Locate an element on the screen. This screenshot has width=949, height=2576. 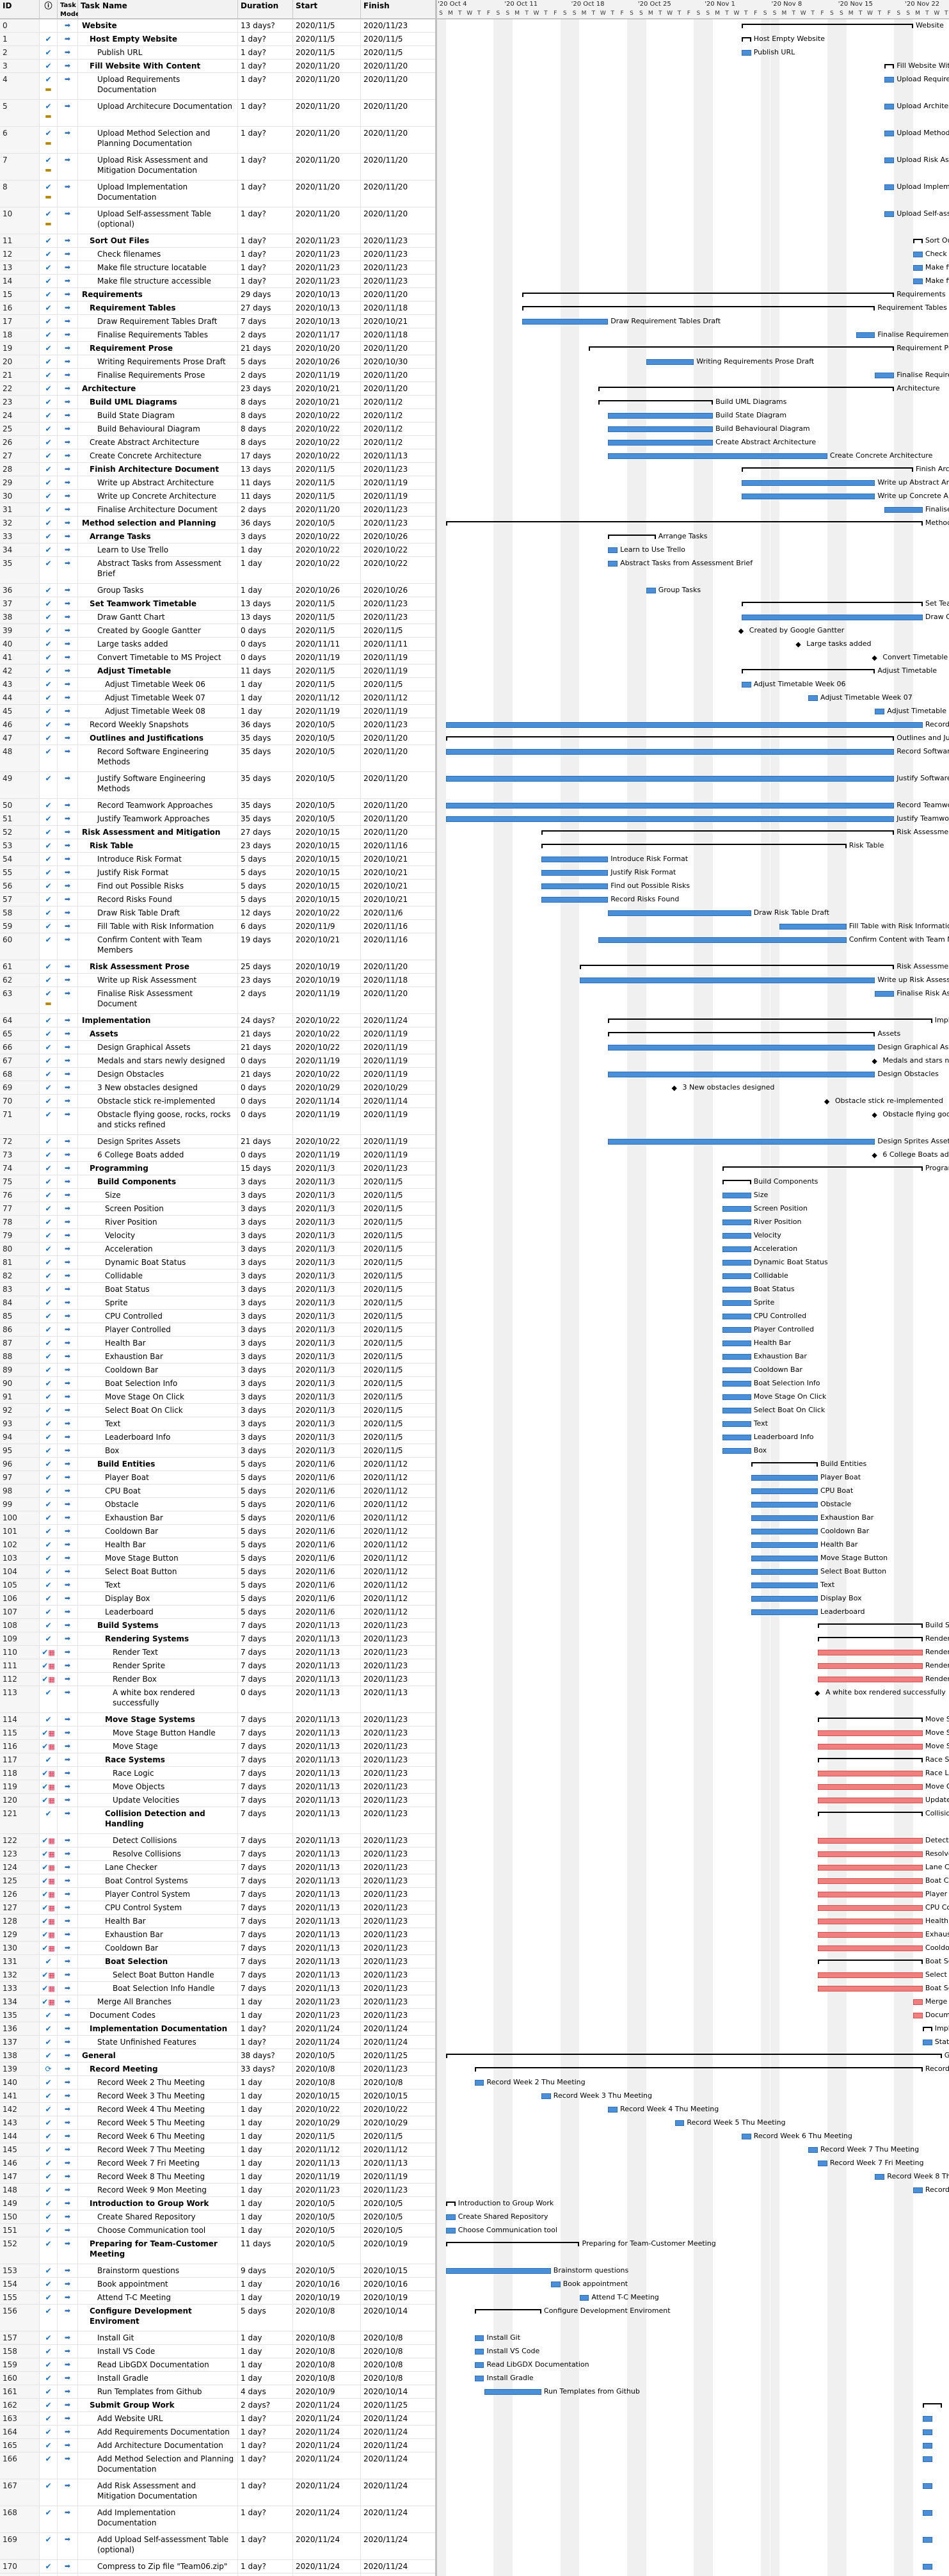
task-start-cell: 2020/10/5 is located at coordinates (327, 2216).